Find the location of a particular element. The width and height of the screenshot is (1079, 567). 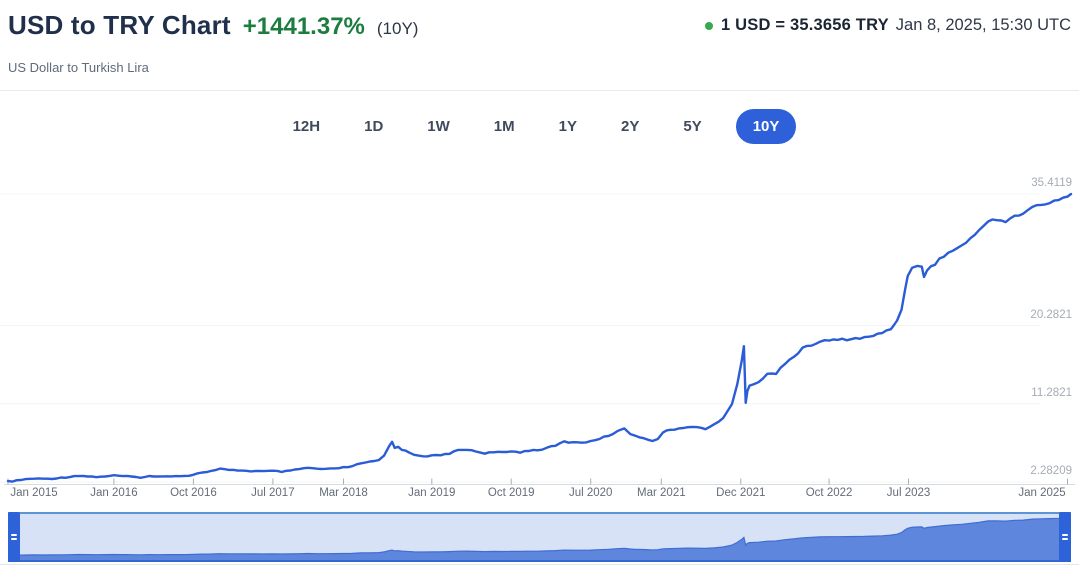

change-percent: +1441.37% is located at coordinates (303, 26).